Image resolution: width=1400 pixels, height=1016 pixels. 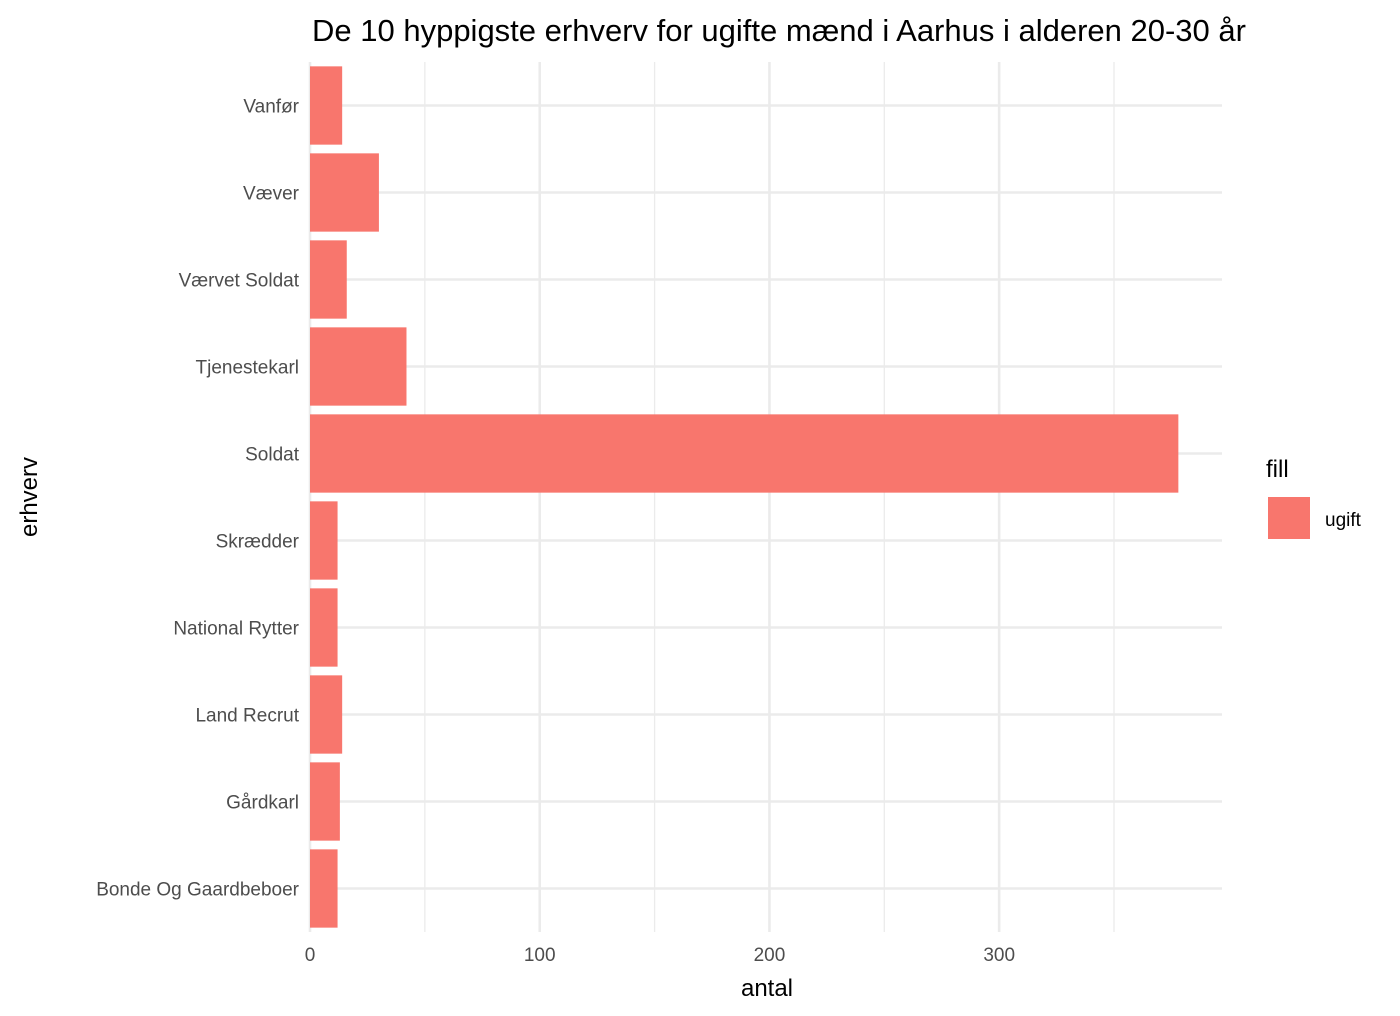 What do you see at coordinates (999, 955) in the screenshot?
I see `x-tick-label: 300` at bounding box center [999, 955].